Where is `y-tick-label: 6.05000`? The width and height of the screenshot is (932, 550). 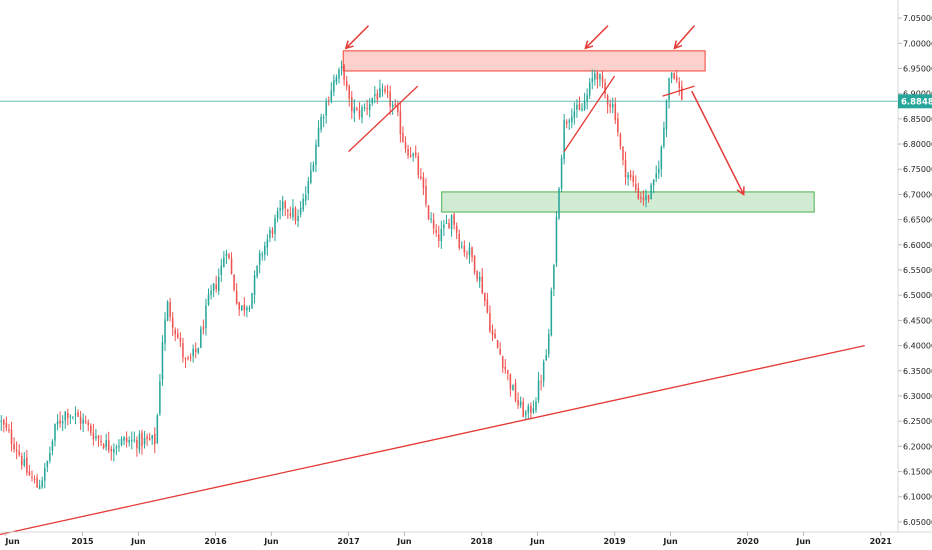 y-tick-label: 6.05000 is located at coordinates (917, 522).